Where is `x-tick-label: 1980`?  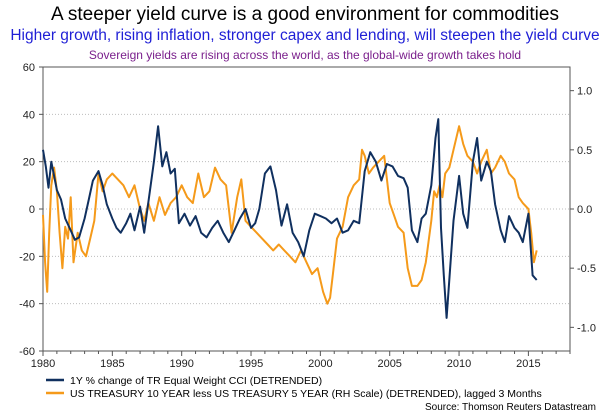
x-tick-label: 1980 is located at coordinates (43, 364).